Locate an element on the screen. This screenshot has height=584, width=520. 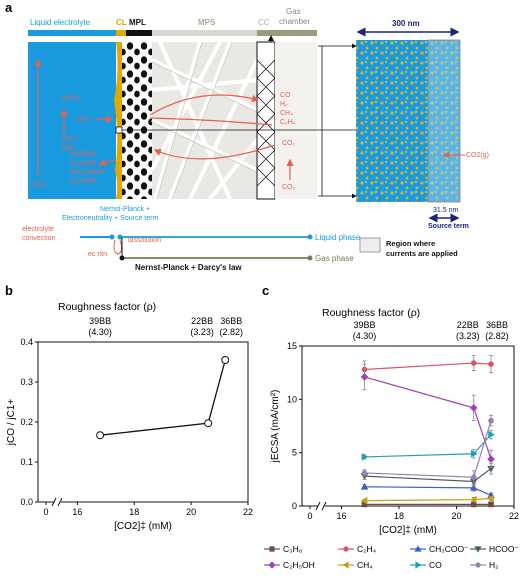
source-term-label: Source term is located at coordinates (448, 226).